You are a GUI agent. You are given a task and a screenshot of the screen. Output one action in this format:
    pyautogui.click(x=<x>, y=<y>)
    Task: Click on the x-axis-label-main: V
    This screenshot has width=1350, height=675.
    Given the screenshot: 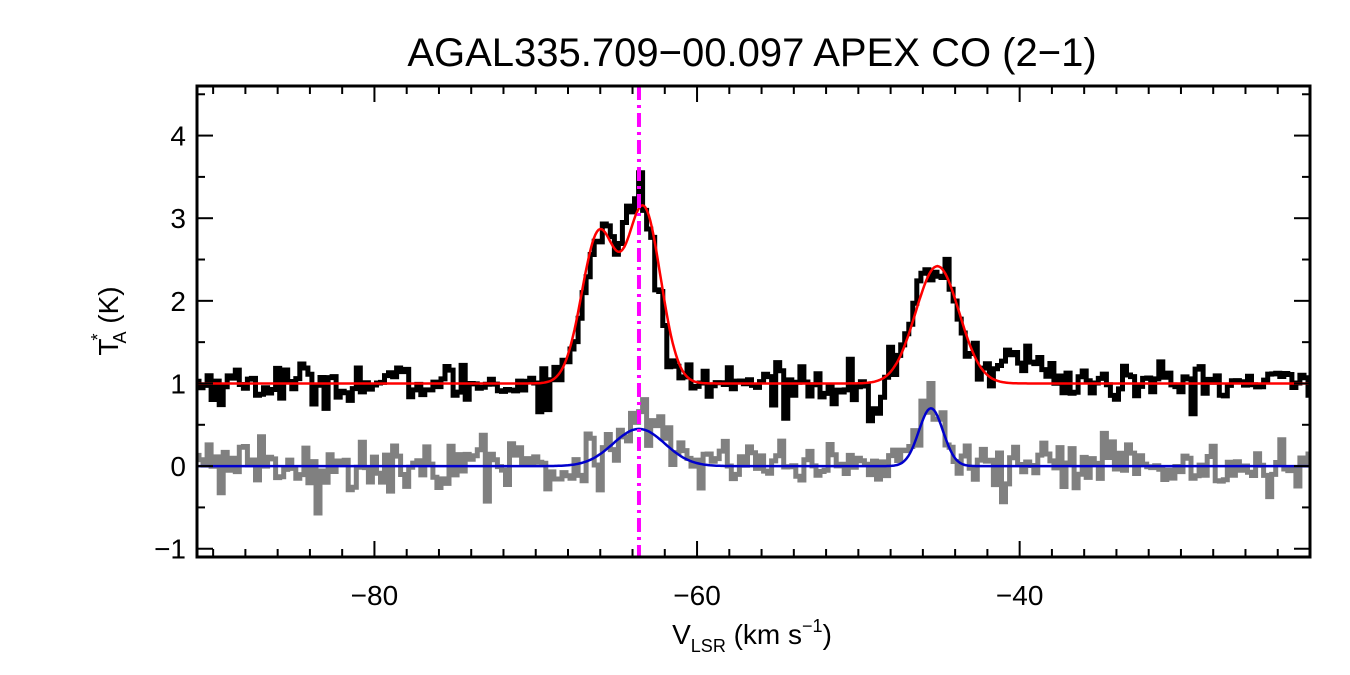 What is the action you would take?
    pyautogui.click(x=681, y=634)
    